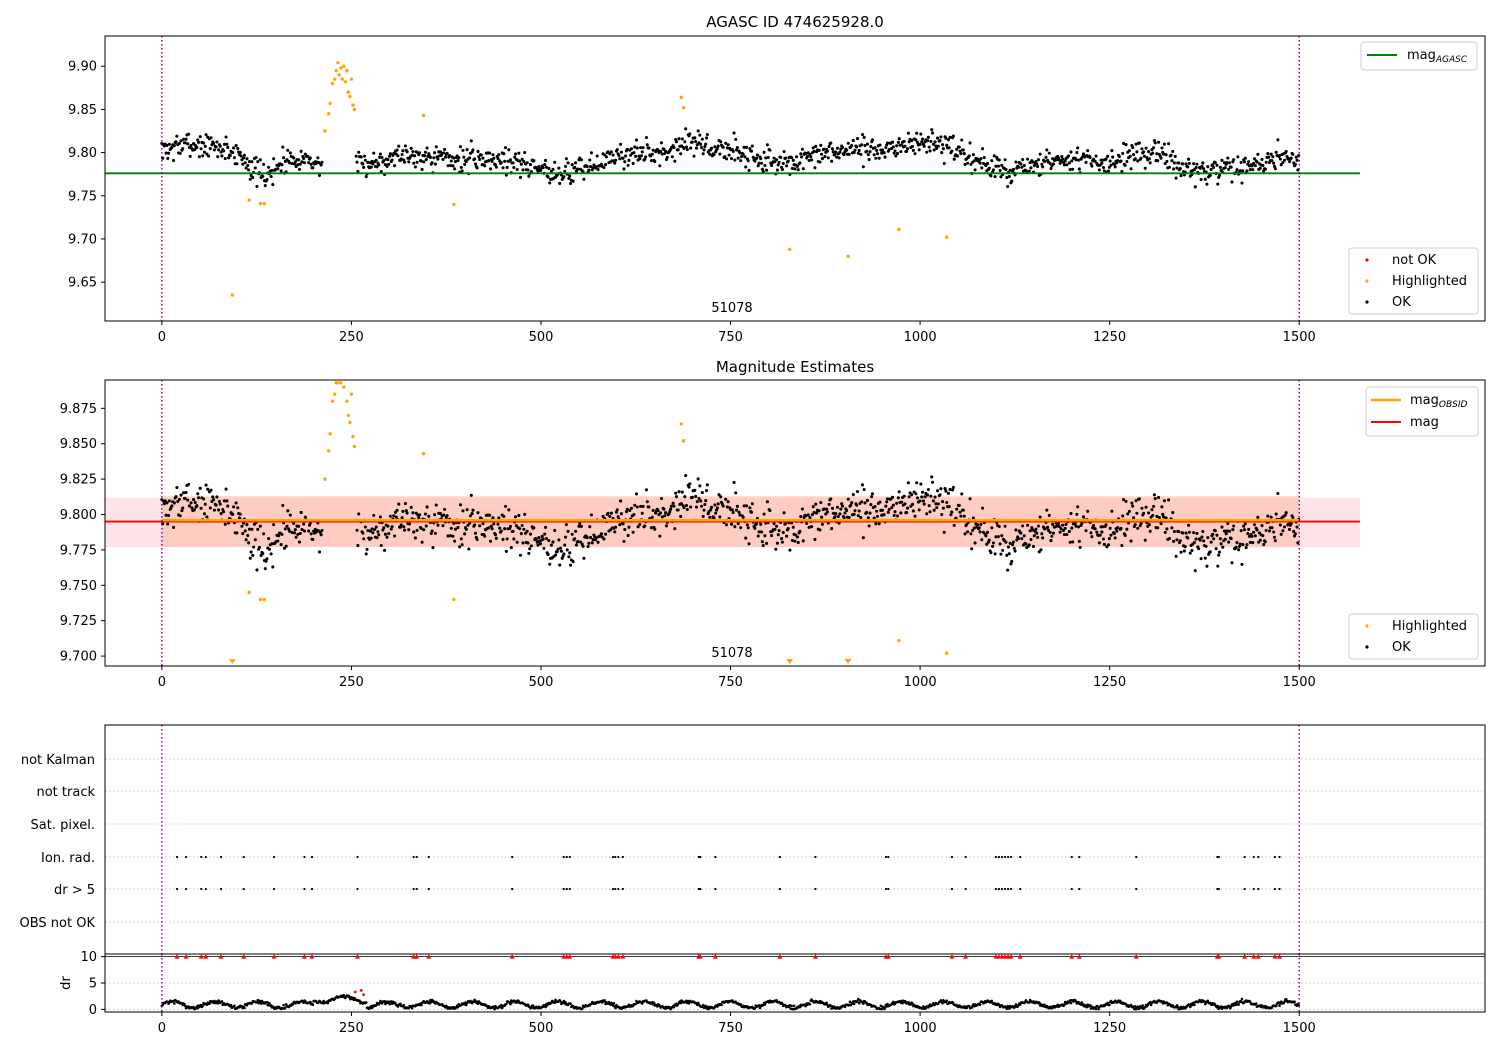 This screenshot has width=1500, height=1050. Describe the element at coordinates (74, 890) in the screenshot. I see `flag-category-label-4: dr > 5` at that location.